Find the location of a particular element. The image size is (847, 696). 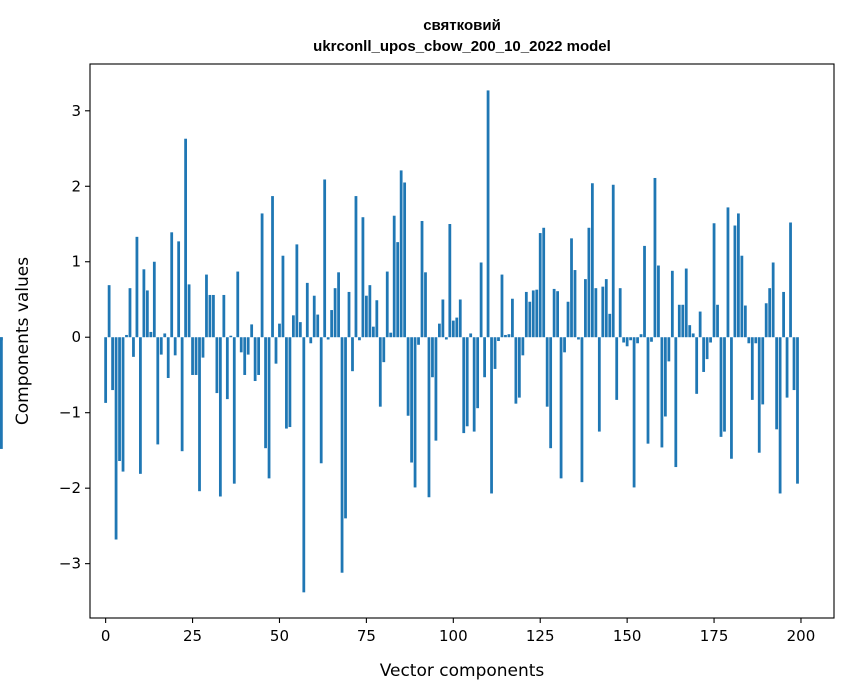

chart-title: святковий is located at coordinates (462, 25).